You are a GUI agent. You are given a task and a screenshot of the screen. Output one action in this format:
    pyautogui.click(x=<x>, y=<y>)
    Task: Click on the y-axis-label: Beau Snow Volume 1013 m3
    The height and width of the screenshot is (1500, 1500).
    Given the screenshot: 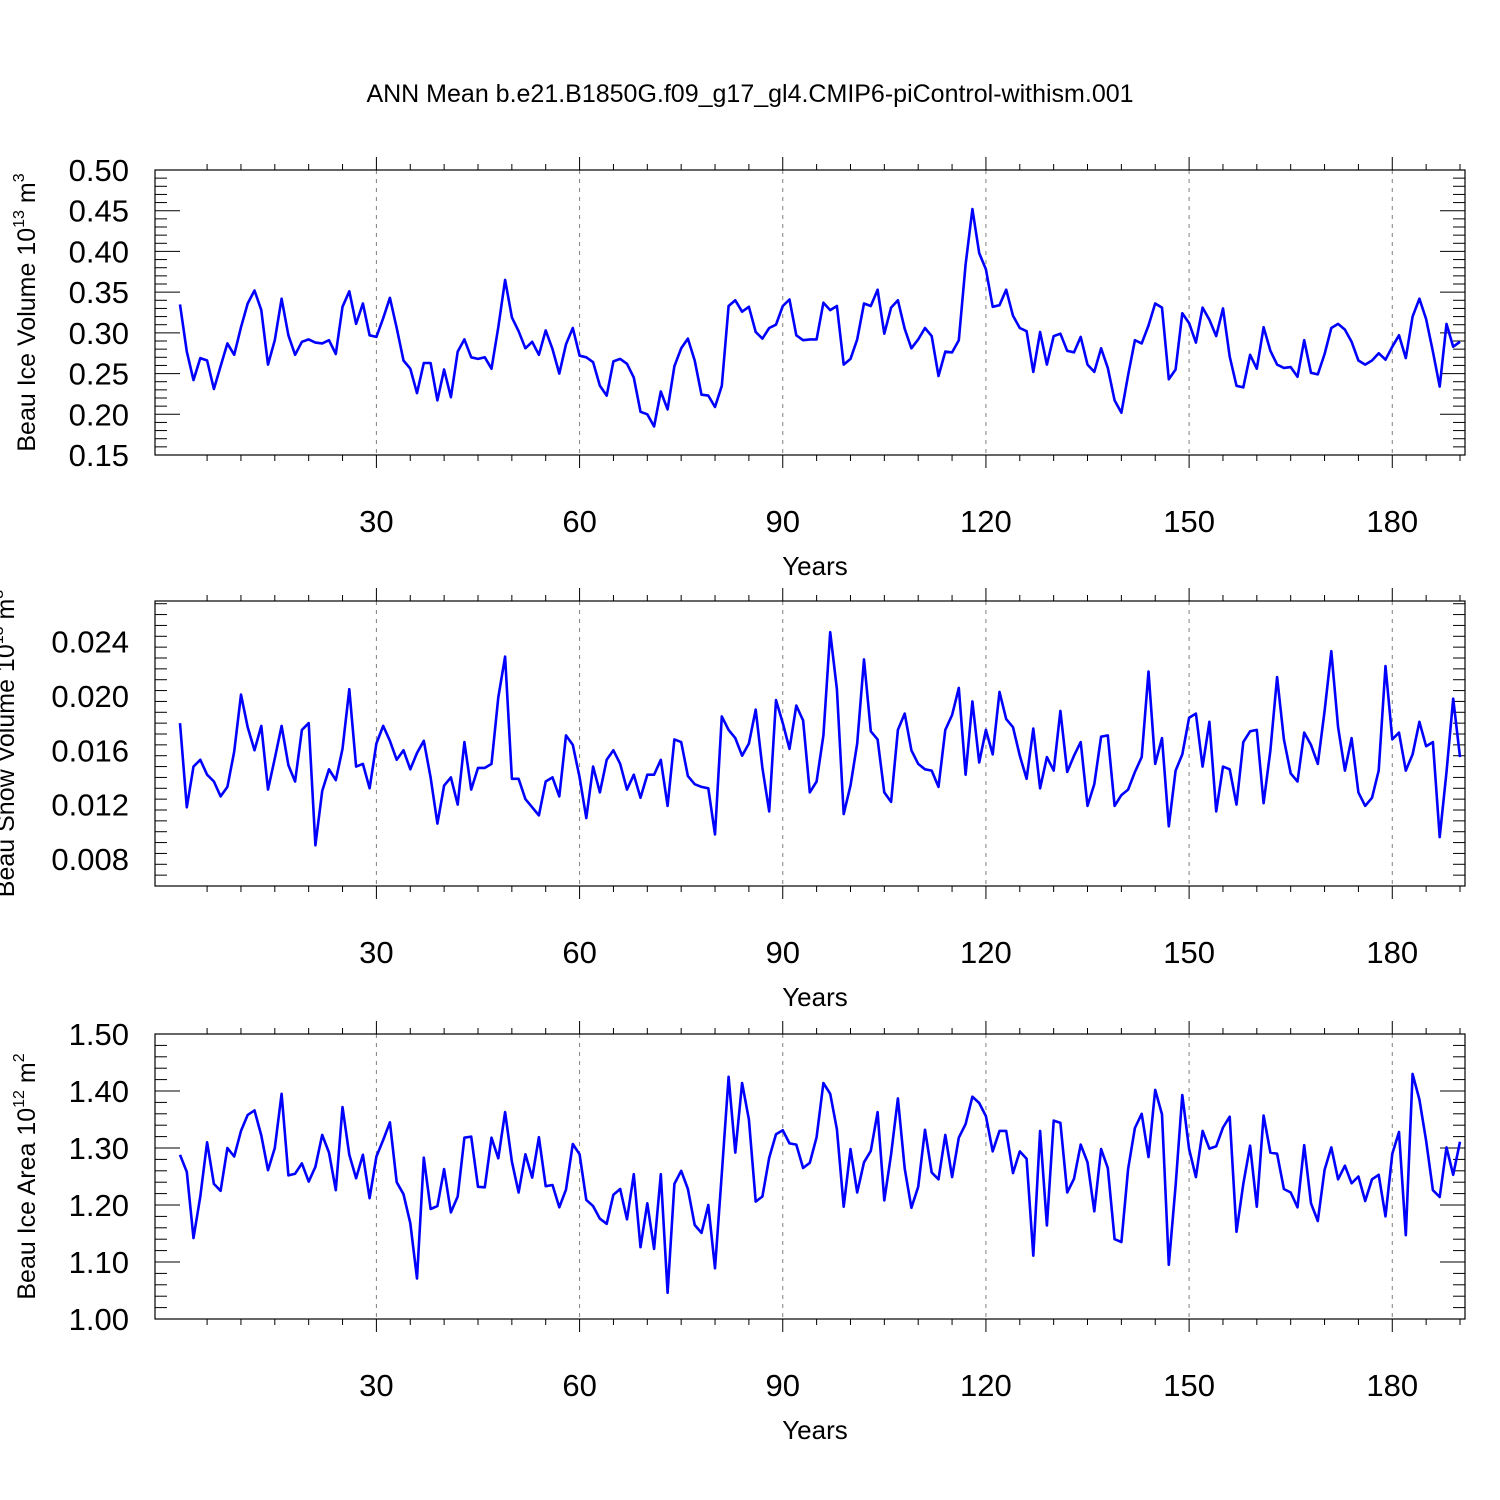 What is the action you would take?
    pyautogui.click(x=10, y=744)
    